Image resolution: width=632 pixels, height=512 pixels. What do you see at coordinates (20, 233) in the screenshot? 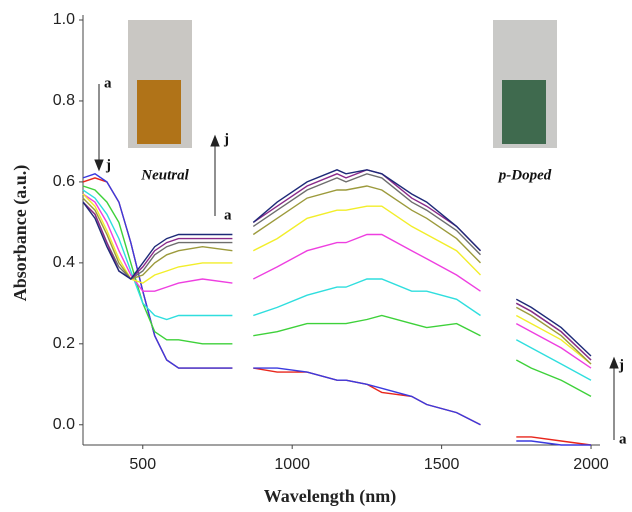
I see `y-axis-title: Absorbance (a.u.)` at bounding box center [20, 233].